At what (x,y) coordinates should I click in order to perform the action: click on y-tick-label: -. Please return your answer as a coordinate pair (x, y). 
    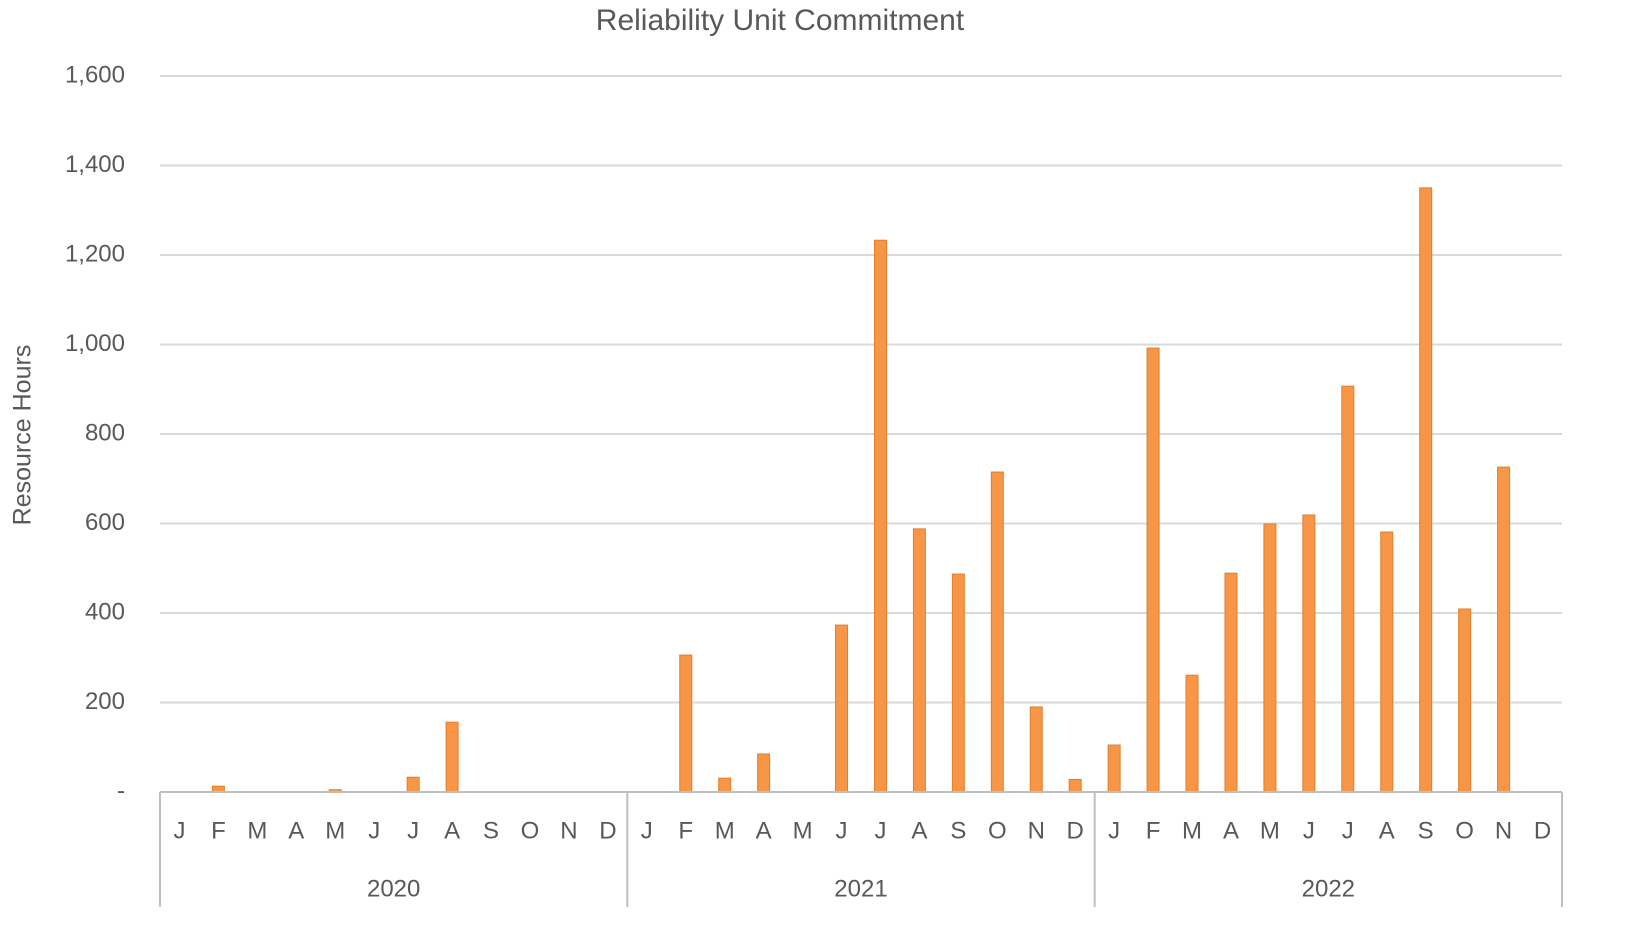
    Looking at the image, I should click on (121, 790).